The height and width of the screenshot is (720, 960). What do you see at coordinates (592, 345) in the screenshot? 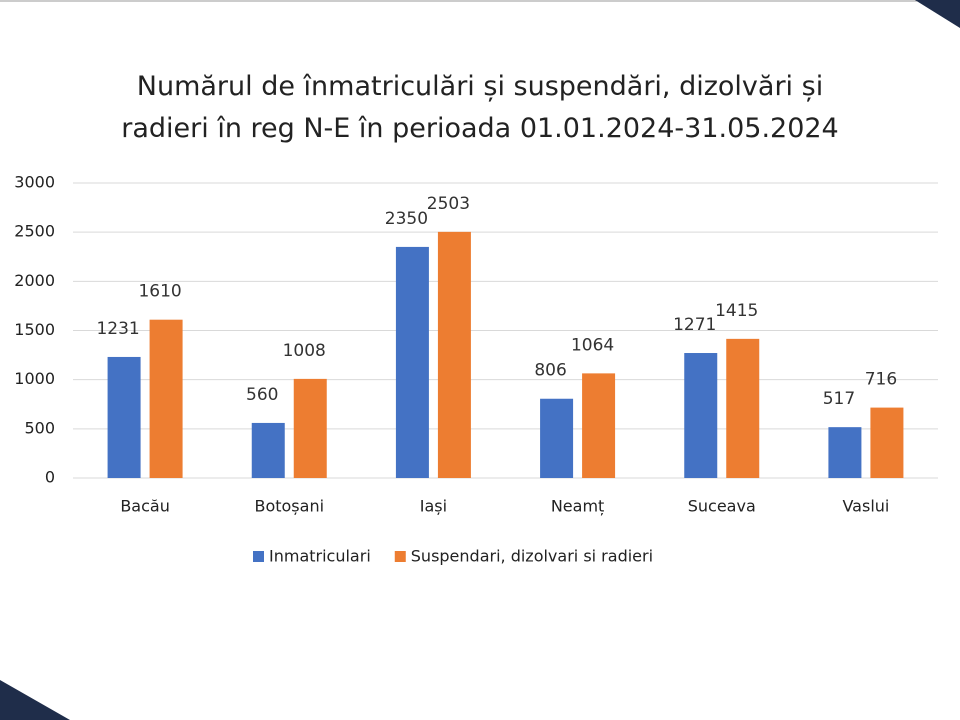
I see `value-label: 1064` at bounding box center [592, 345].